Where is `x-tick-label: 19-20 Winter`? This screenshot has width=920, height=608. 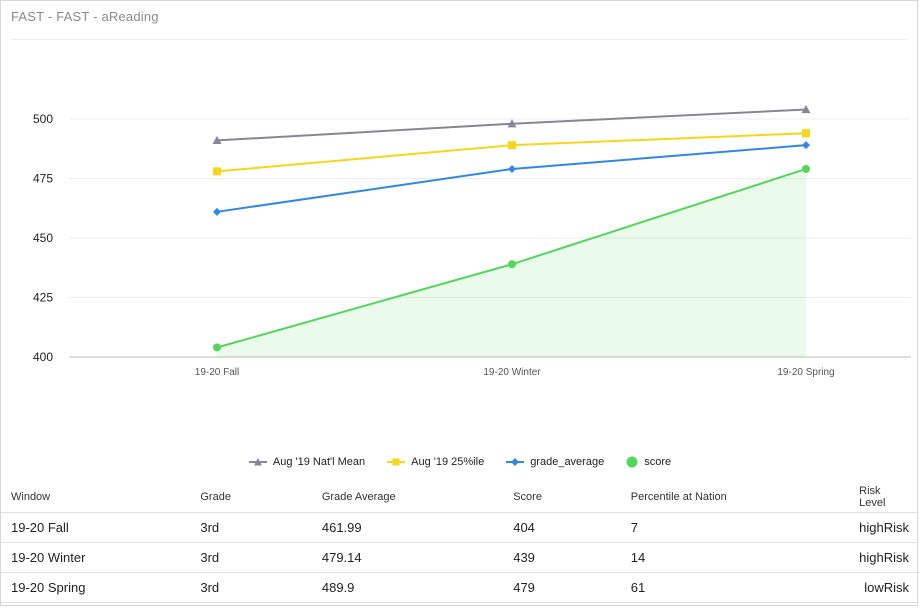
x-tick-label: 19-20 Winter is located at coordinates (512, 372).